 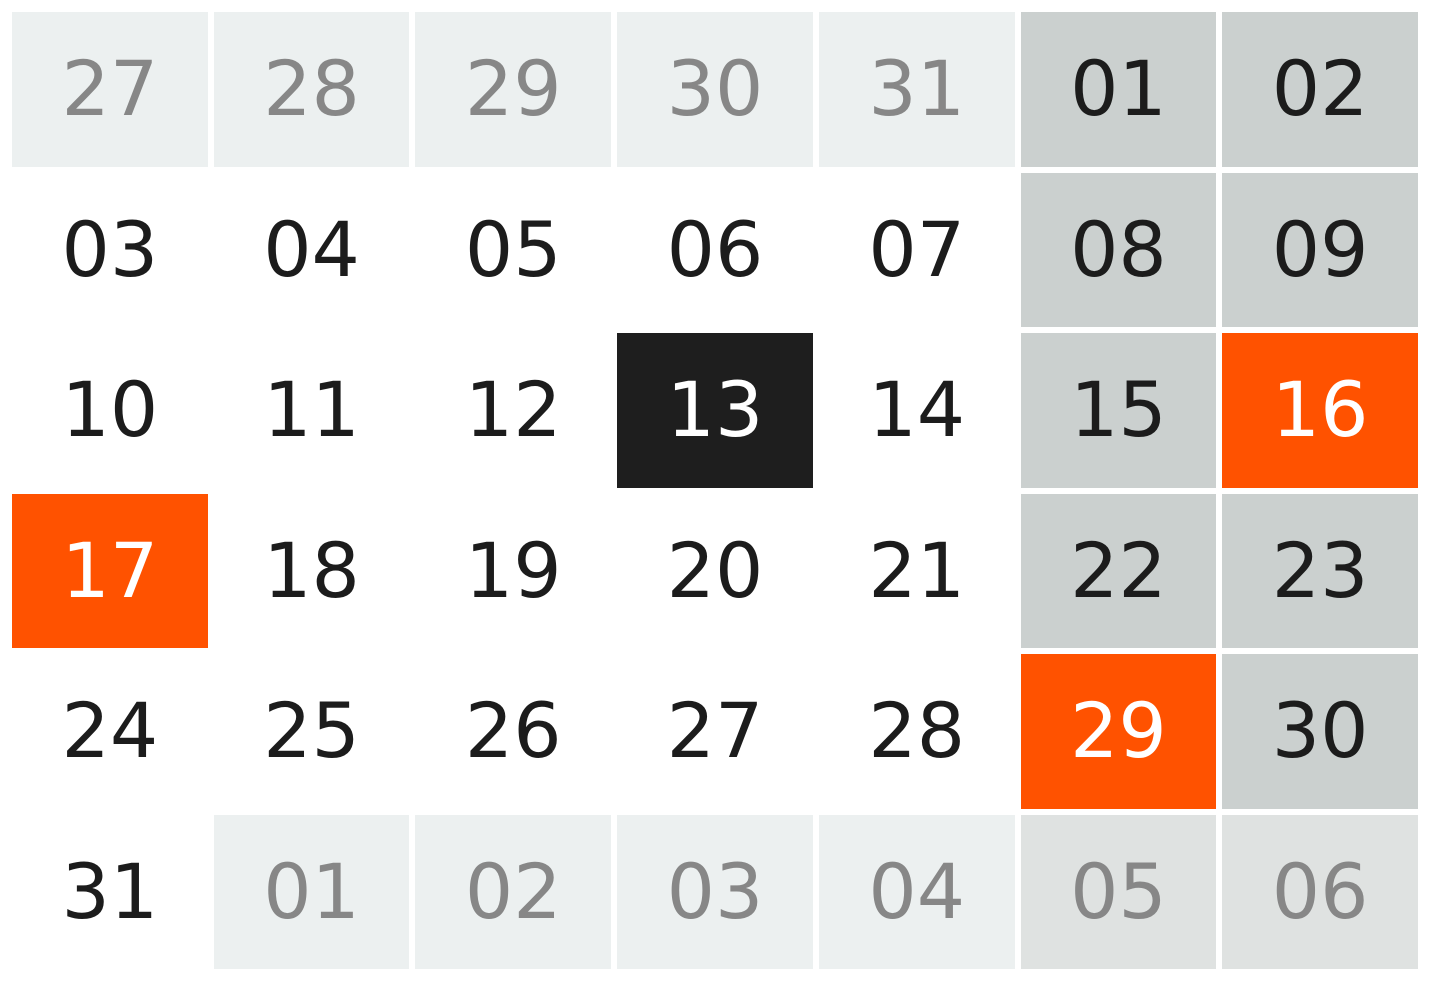 I want to click on calendar-day-weekend: 15, so click(x=1118, y=410).